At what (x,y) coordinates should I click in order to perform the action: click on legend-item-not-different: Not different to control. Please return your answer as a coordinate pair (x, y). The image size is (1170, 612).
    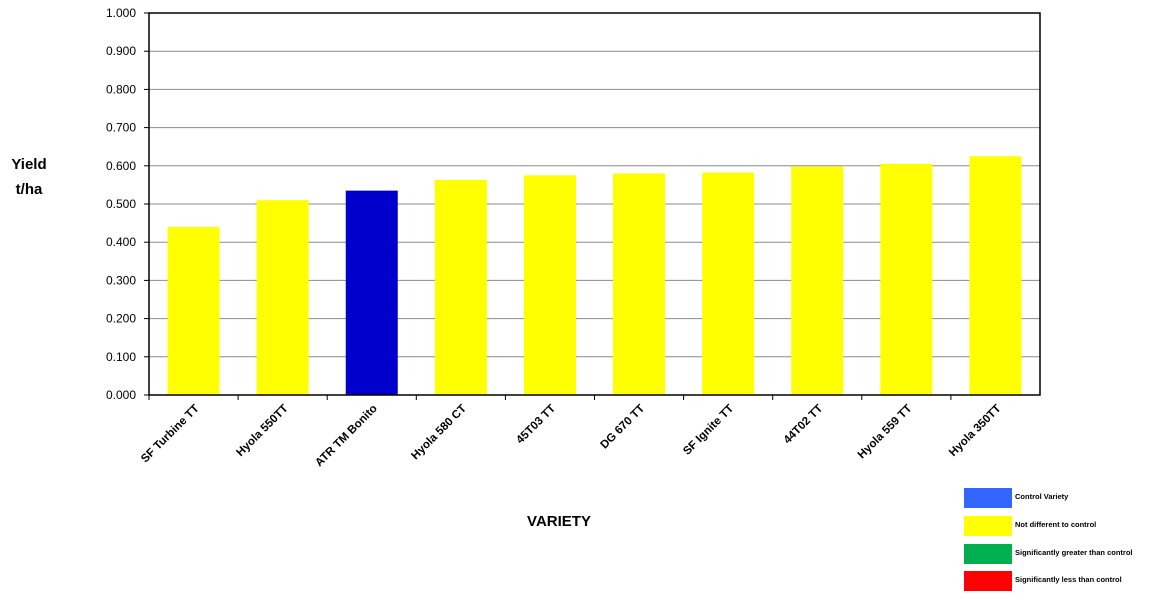
    Looking at the image, I should click on (1067, 526).